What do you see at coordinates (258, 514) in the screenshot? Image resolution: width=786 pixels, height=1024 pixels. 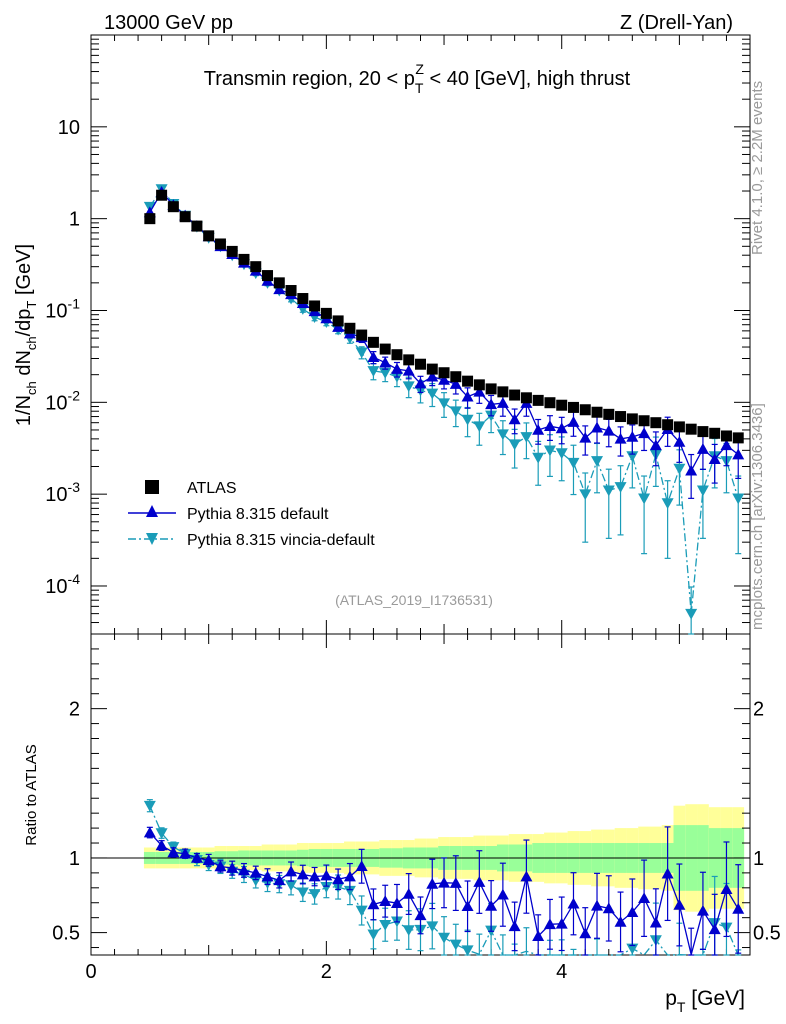 I see `legend-default-label: Pythia 8.315 default` at bounding box center [258, 514].